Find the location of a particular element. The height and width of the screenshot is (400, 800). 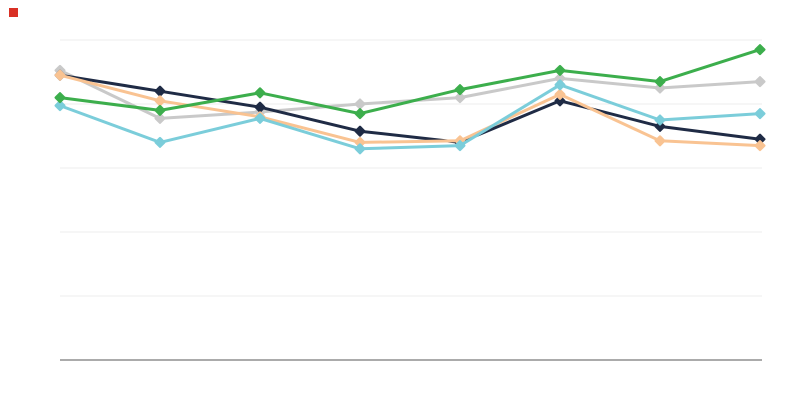

series-line-cyan is located at coordinates (410, 117).